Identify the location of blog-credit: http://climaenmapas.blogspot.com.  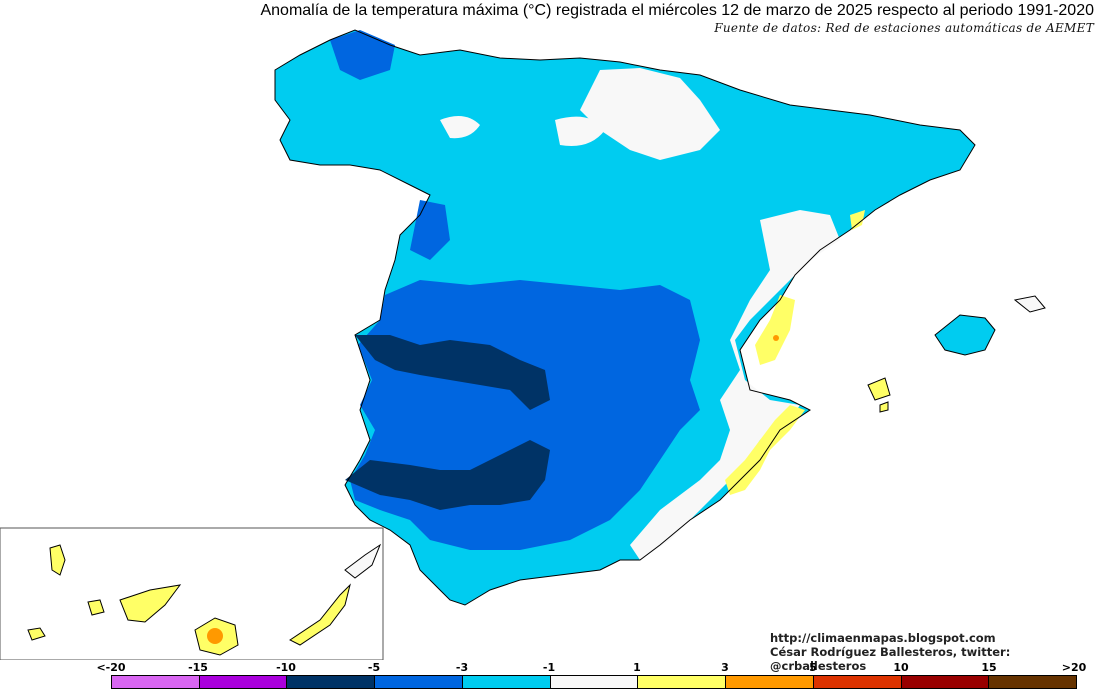
(883, 638).